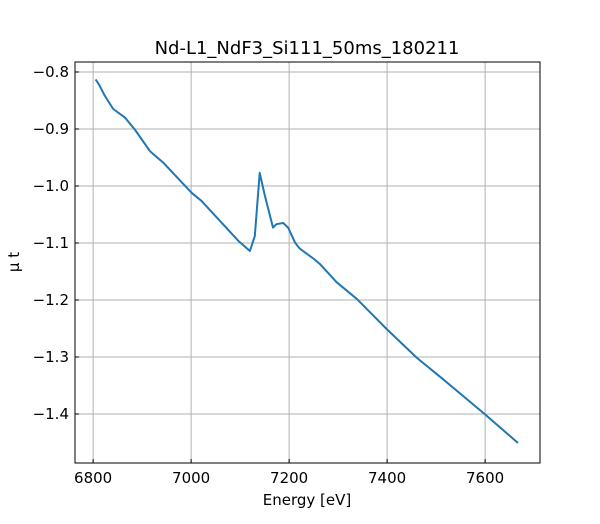  I want to click on y-tick-label: −1.0, so click(51, 186).